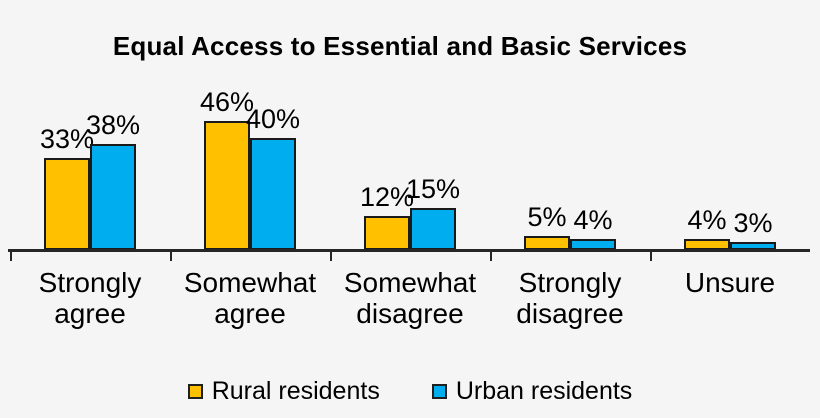 The width and height of the screenshot is (820, 418). Describe the element at coordinates (90, 298) in the screenshot. I see `category-label-strongly-agree: Strongly agree` at that location.